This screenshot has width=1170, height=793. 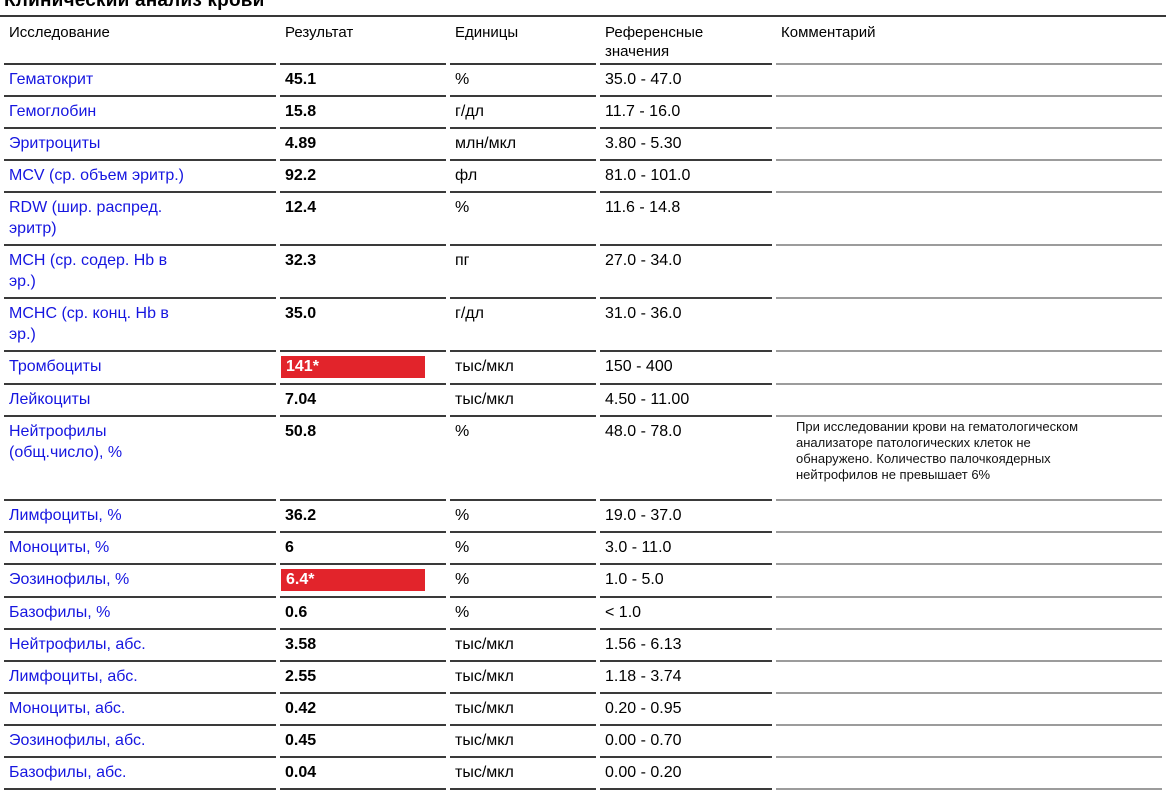 What do you see at coordinates (140, 710) in the screenshot?
I see `test-name-link: Моноциты, абс.` at bounding box center [140, 710].